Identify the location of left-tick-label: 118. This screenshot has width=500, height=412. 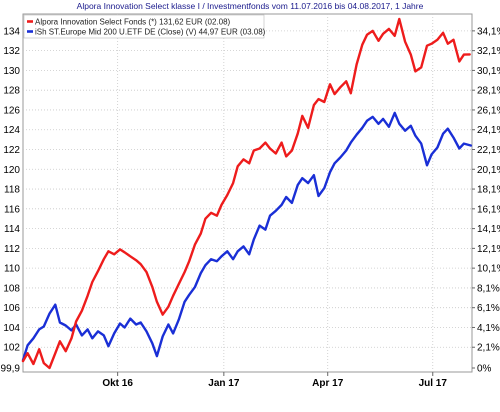
(12, 190).